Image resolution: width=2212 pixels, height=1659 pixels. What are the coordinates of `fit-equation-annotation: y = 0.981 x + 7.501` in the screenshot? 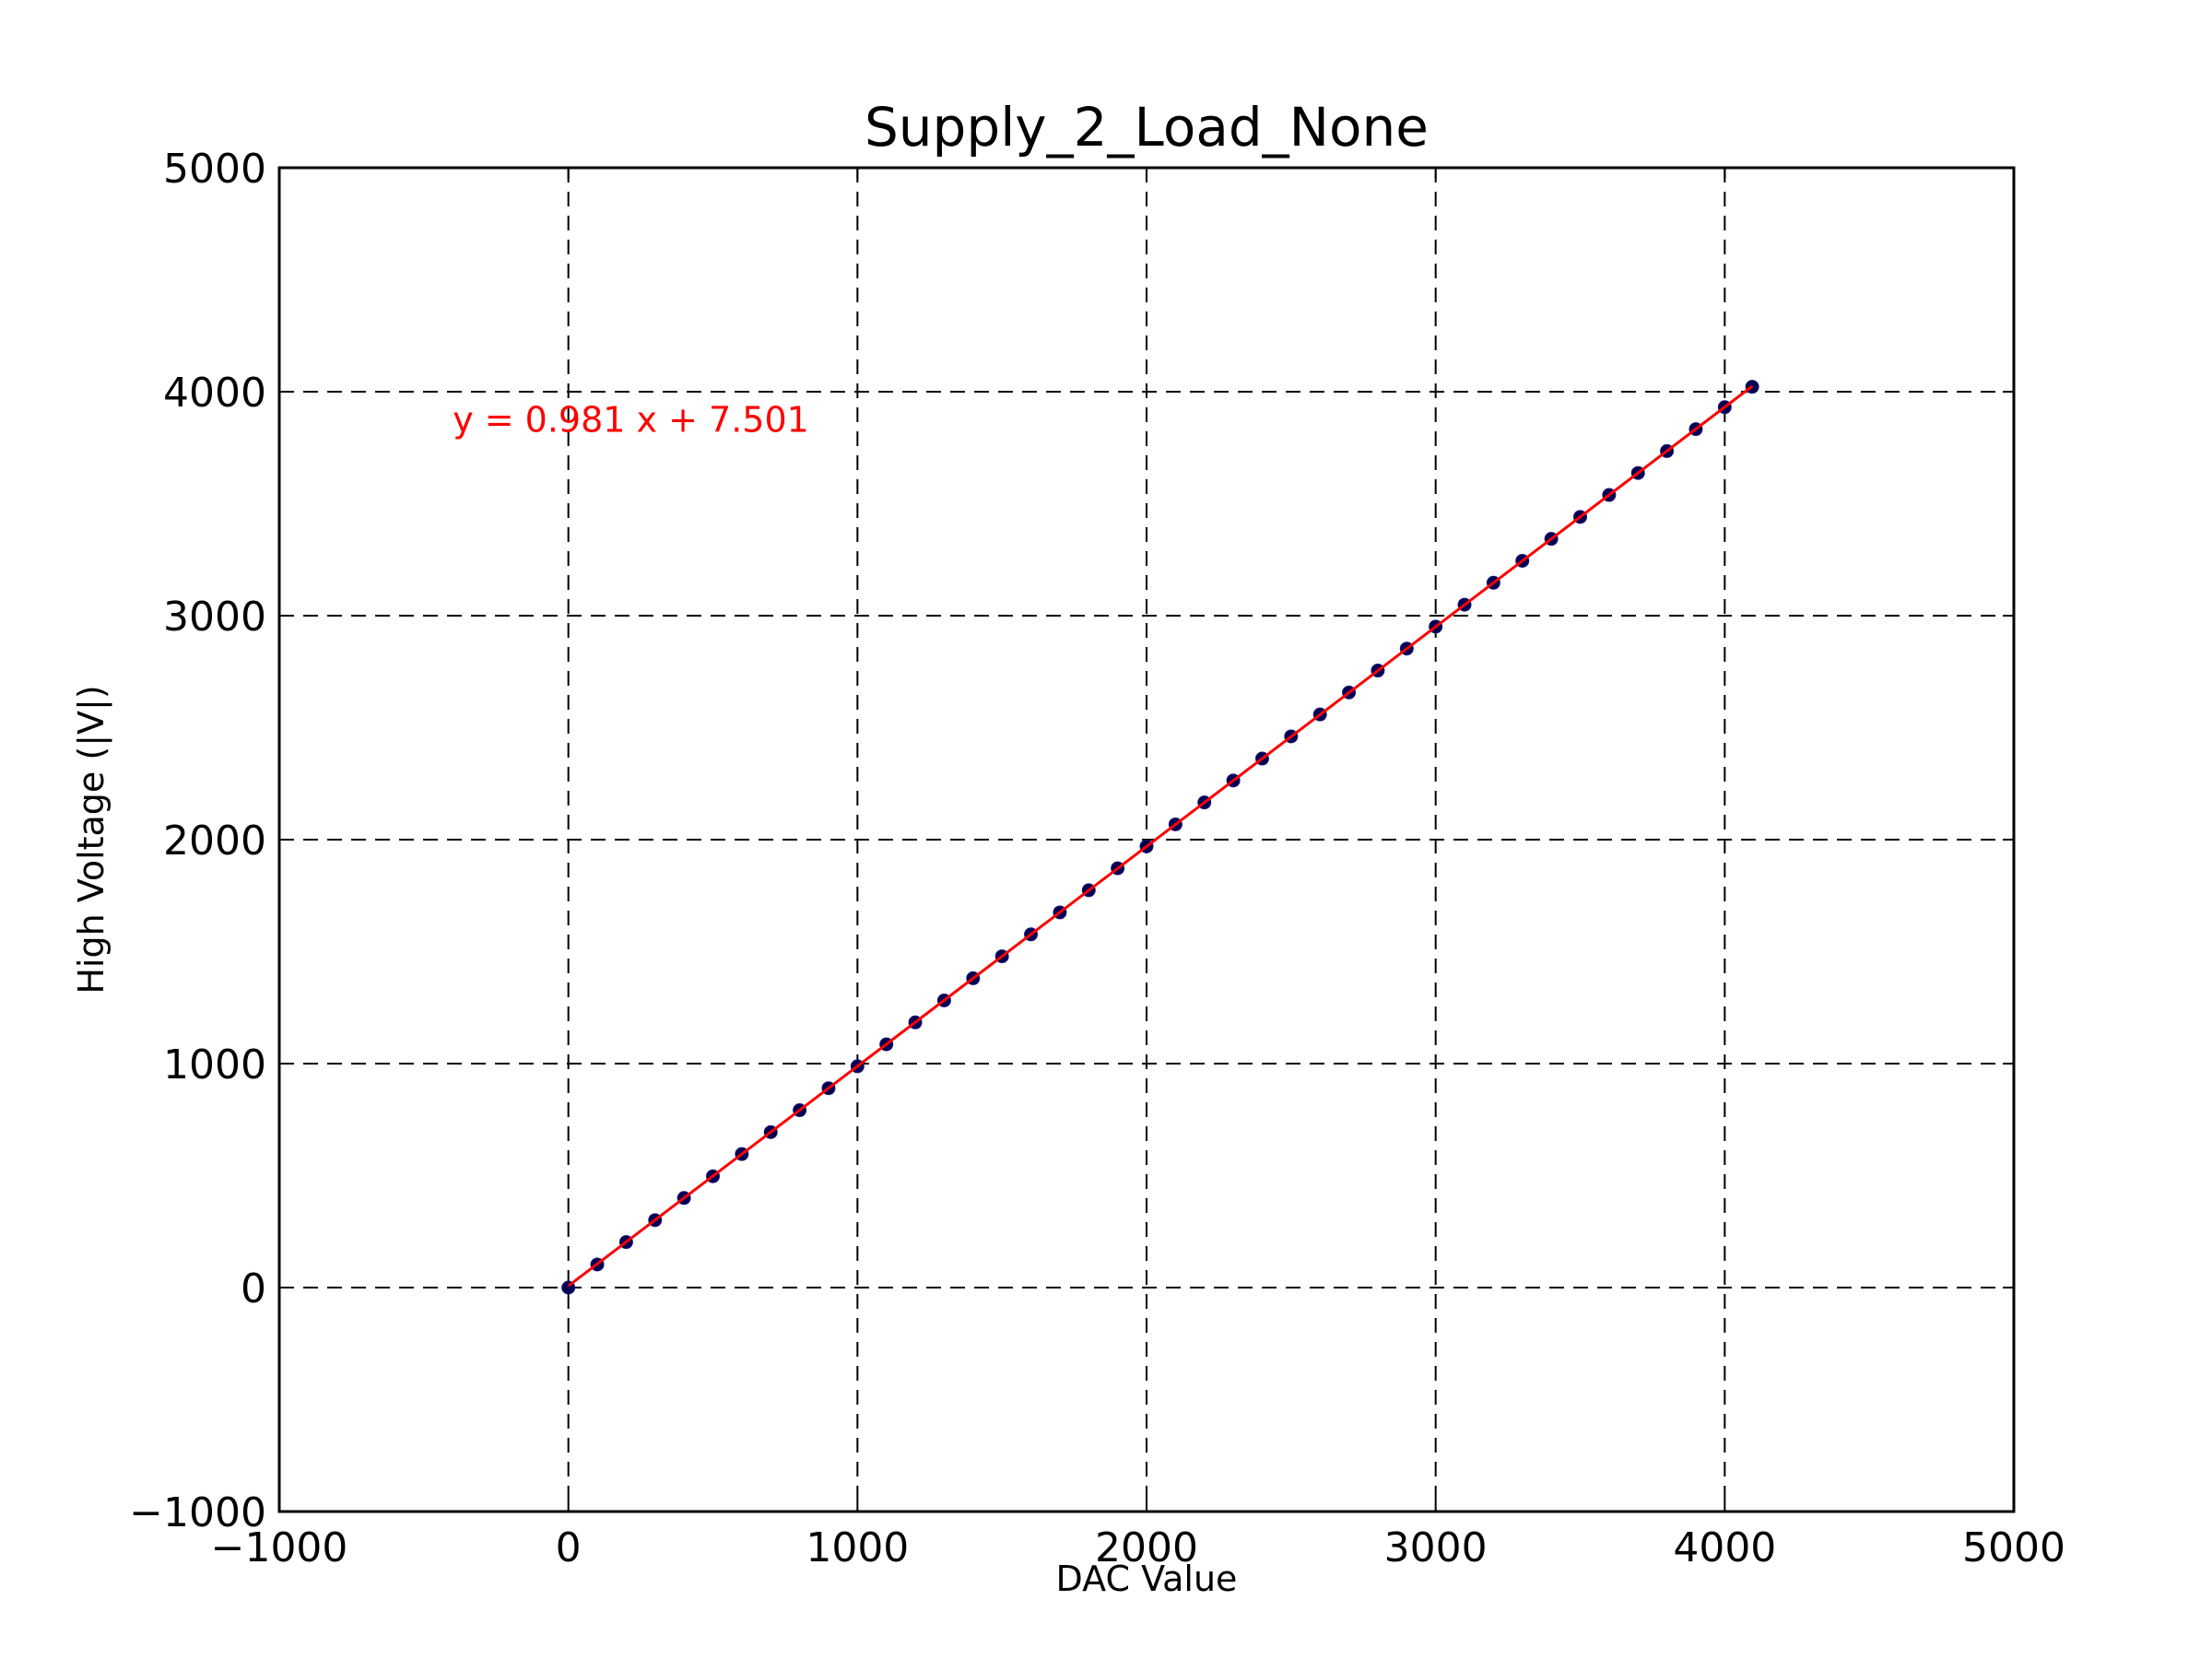 It's located at (631, 420).